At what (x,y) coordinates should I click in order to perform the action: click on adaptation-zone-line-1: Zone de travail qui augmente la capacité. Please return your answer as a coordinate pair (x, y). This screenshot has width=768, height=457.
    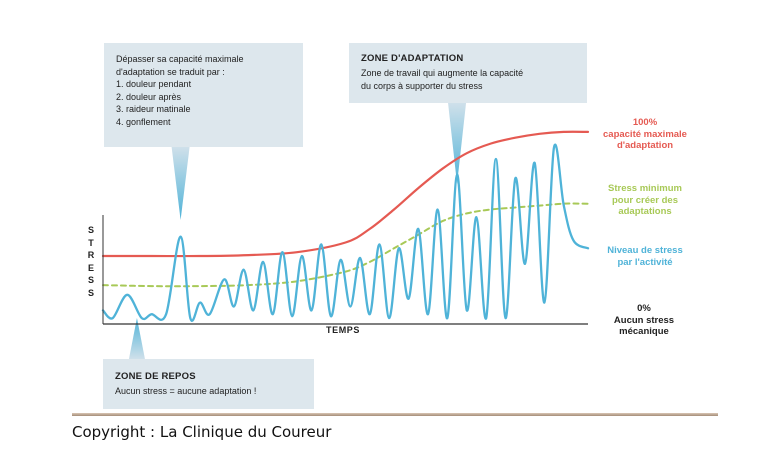
    Looking at the image, I should click on (442, 73).